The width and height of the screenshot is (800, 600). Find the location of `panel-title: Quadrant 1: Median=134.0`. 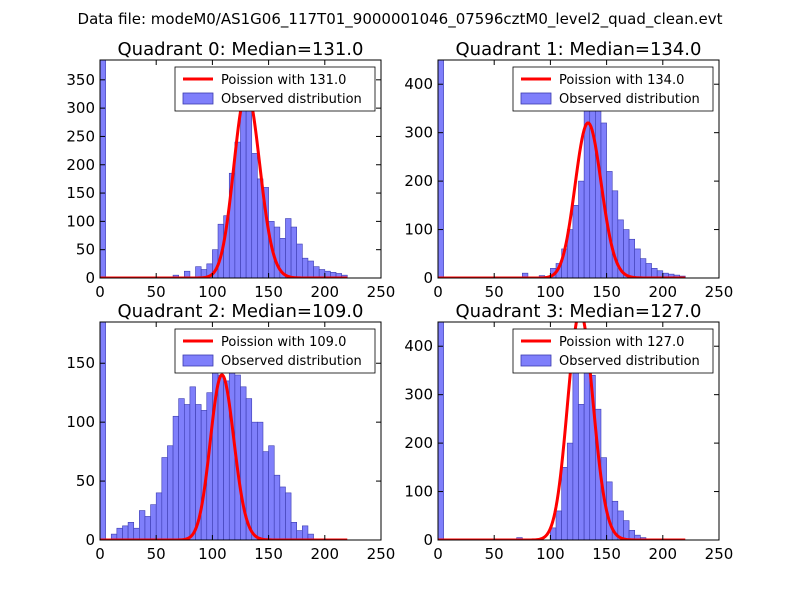

panel-title: Quadrant 1: Median=134.0 is located at coordinates (579, 49).